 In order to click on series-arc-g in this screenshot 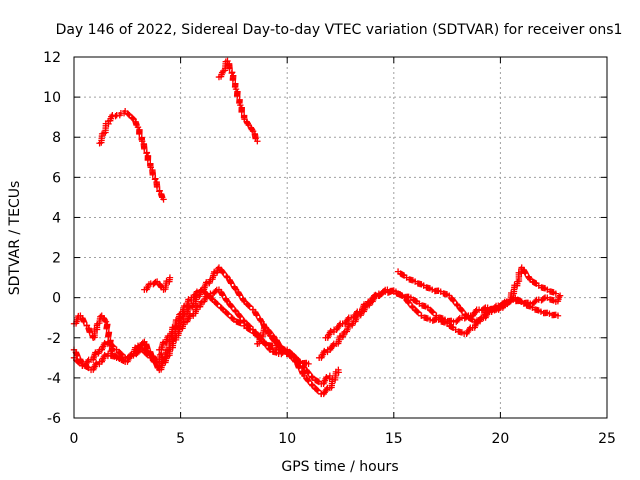, I will do `click(230, 328)`.